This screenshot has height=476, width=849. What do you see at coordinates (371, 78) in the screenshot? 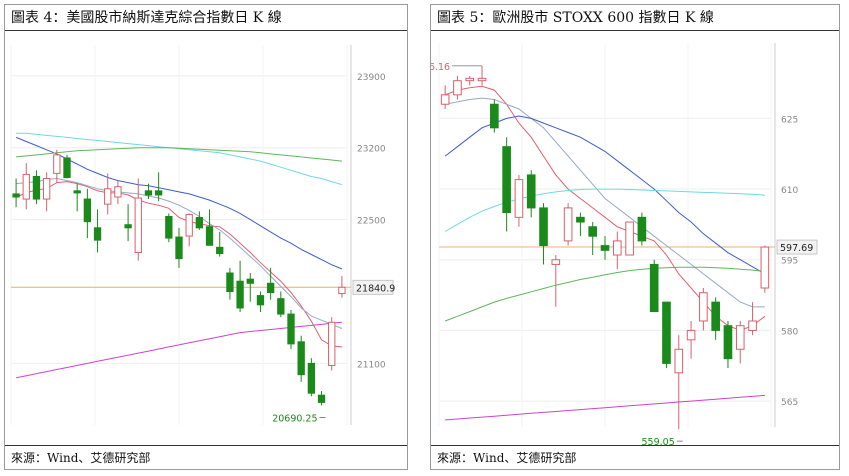
I see `y-tick-label: 23900` at bounding box center [371, 78].